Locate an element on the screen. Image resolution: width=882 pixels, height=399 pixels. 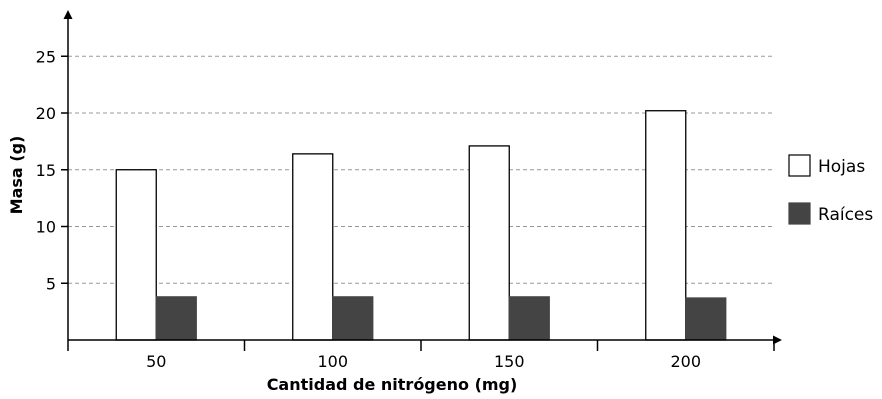
y-tick-label: 15 is located at coordinates (46, 170).